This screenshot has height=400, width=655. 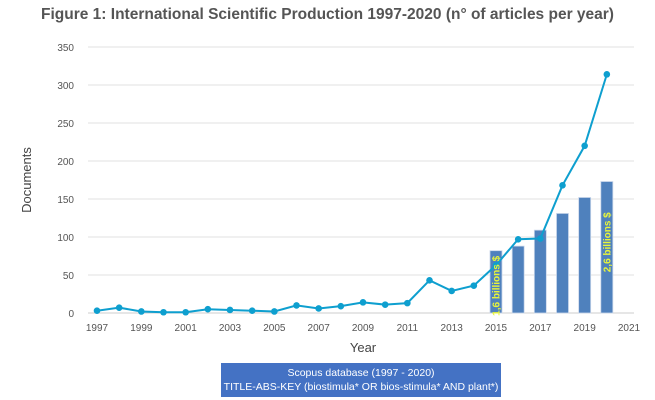 I want to click on y-tick-label: 0, so click(x=71, y=314).